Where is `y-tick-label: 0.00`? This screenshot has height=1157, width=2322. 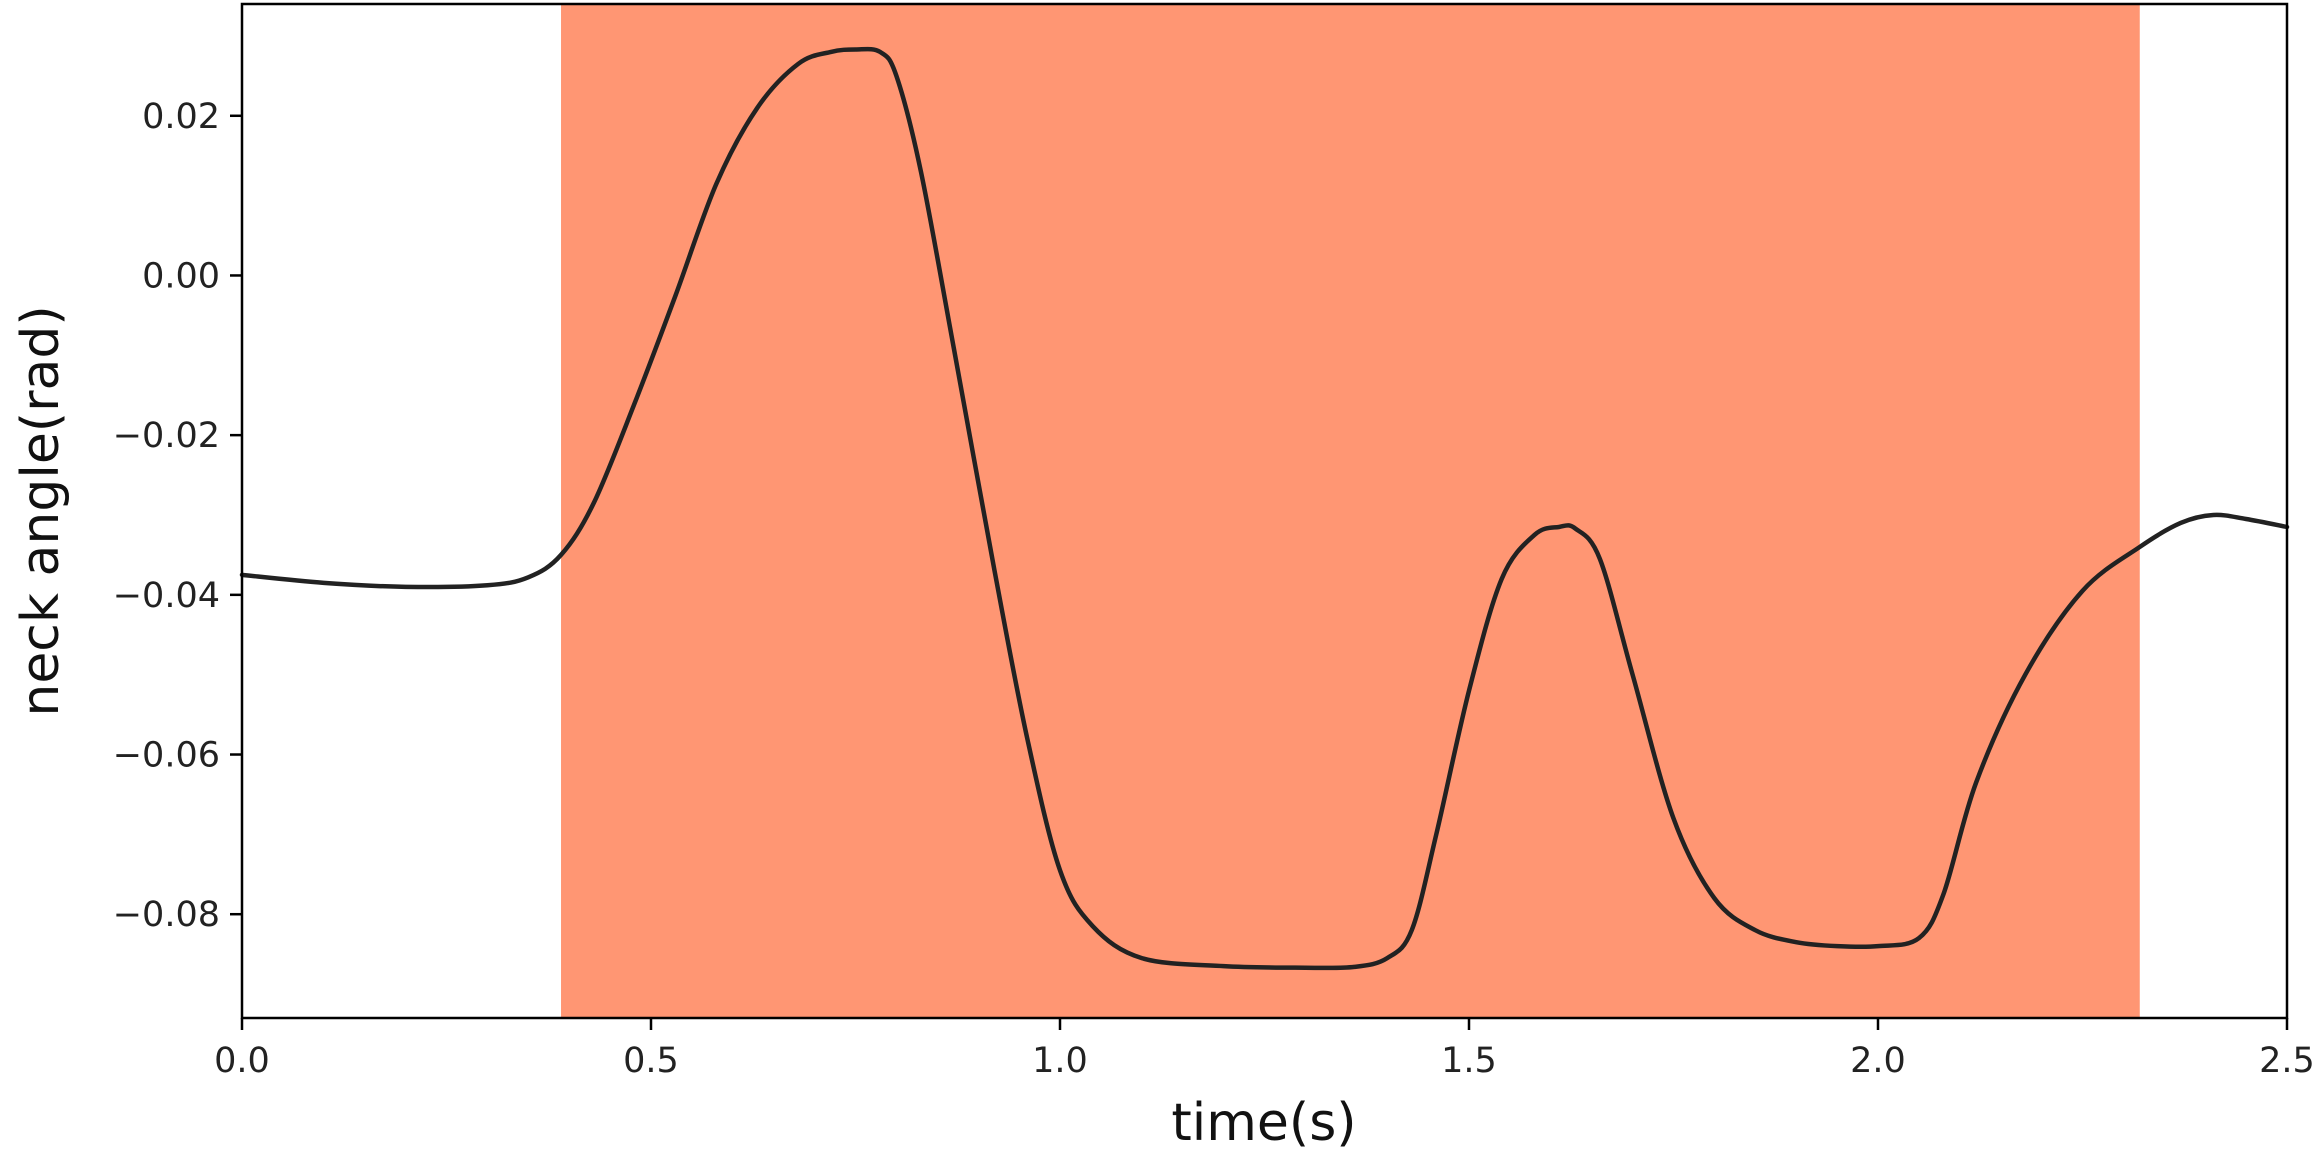 y-tick-label: 0.00 is located at coordinates (181, 276).